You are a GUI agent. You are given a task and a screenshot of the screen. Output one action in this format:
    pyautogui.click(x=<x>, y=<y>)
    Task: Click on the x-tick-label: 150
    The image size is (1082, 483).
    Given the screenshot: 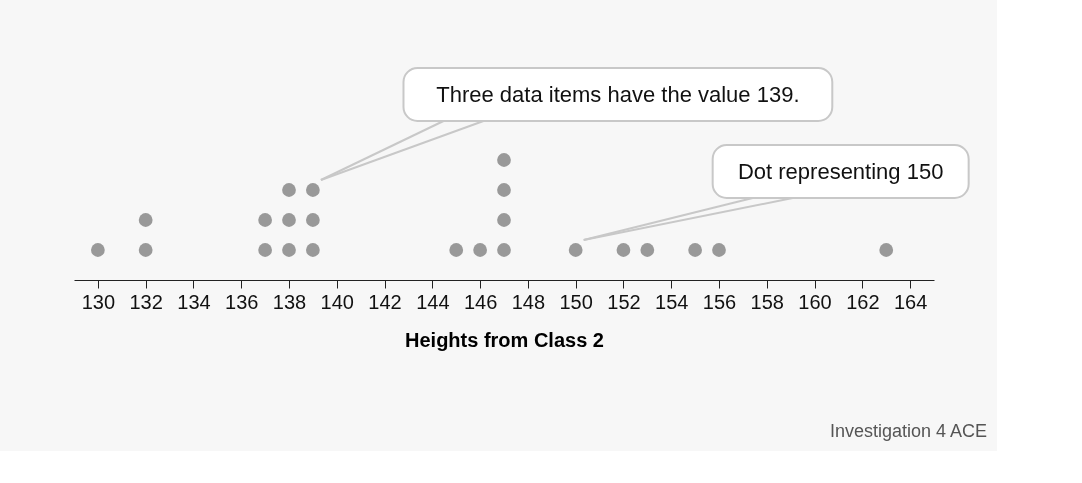 What is the action you would take?
    pyautogui.click(x=576, y=301)
    